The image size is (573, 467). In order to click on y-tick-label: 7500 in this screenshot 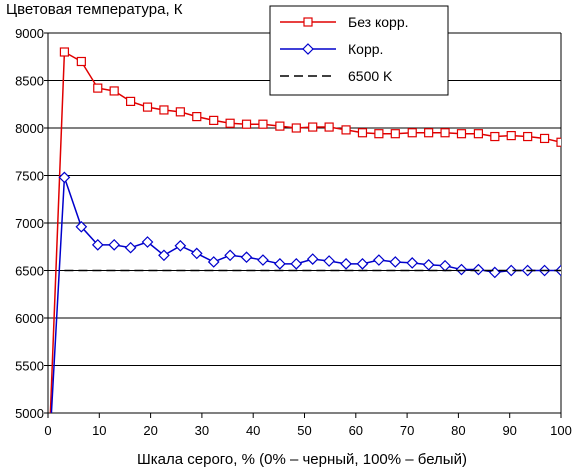, I will do `click(29, 176)`.